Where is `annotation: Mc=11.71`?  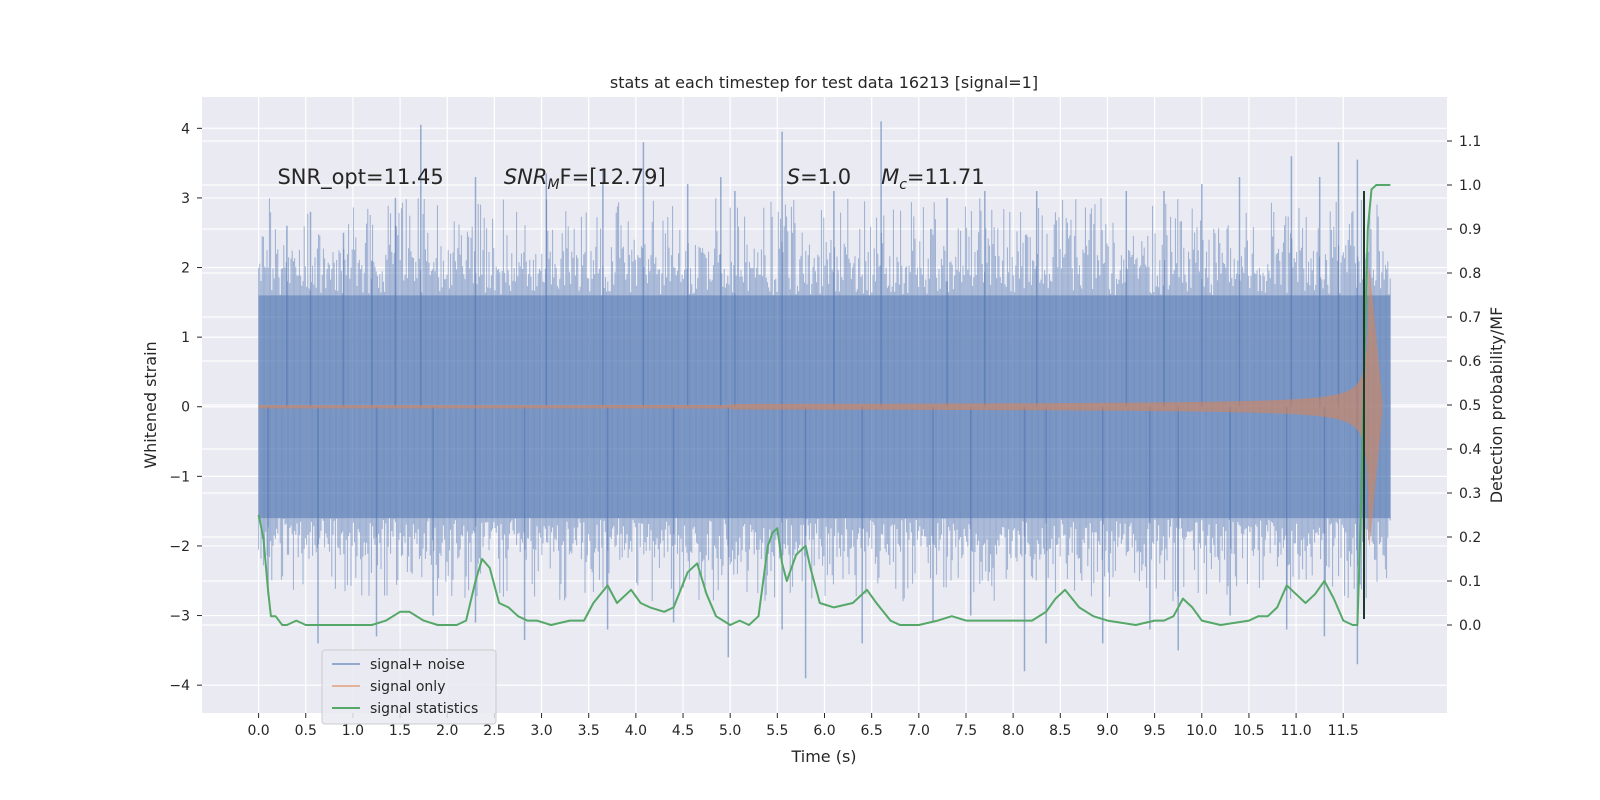
annotation: Mc=11.71 is located at coordinates (933, 179).